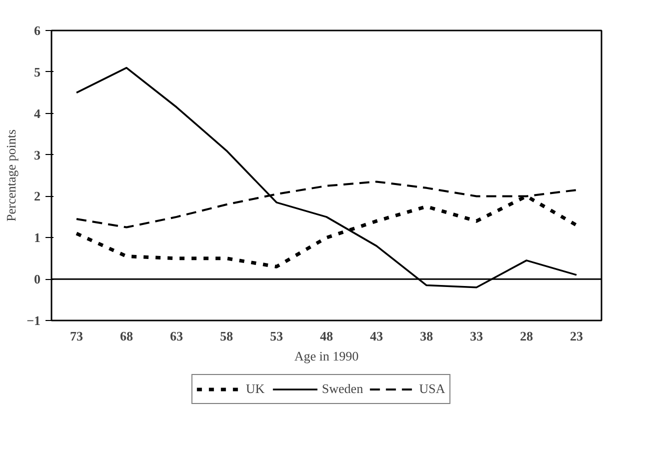 Image resolution: width=666 pixels, height=463 pixels. I want to click on y-tick-label: 5, so click(37, 72).